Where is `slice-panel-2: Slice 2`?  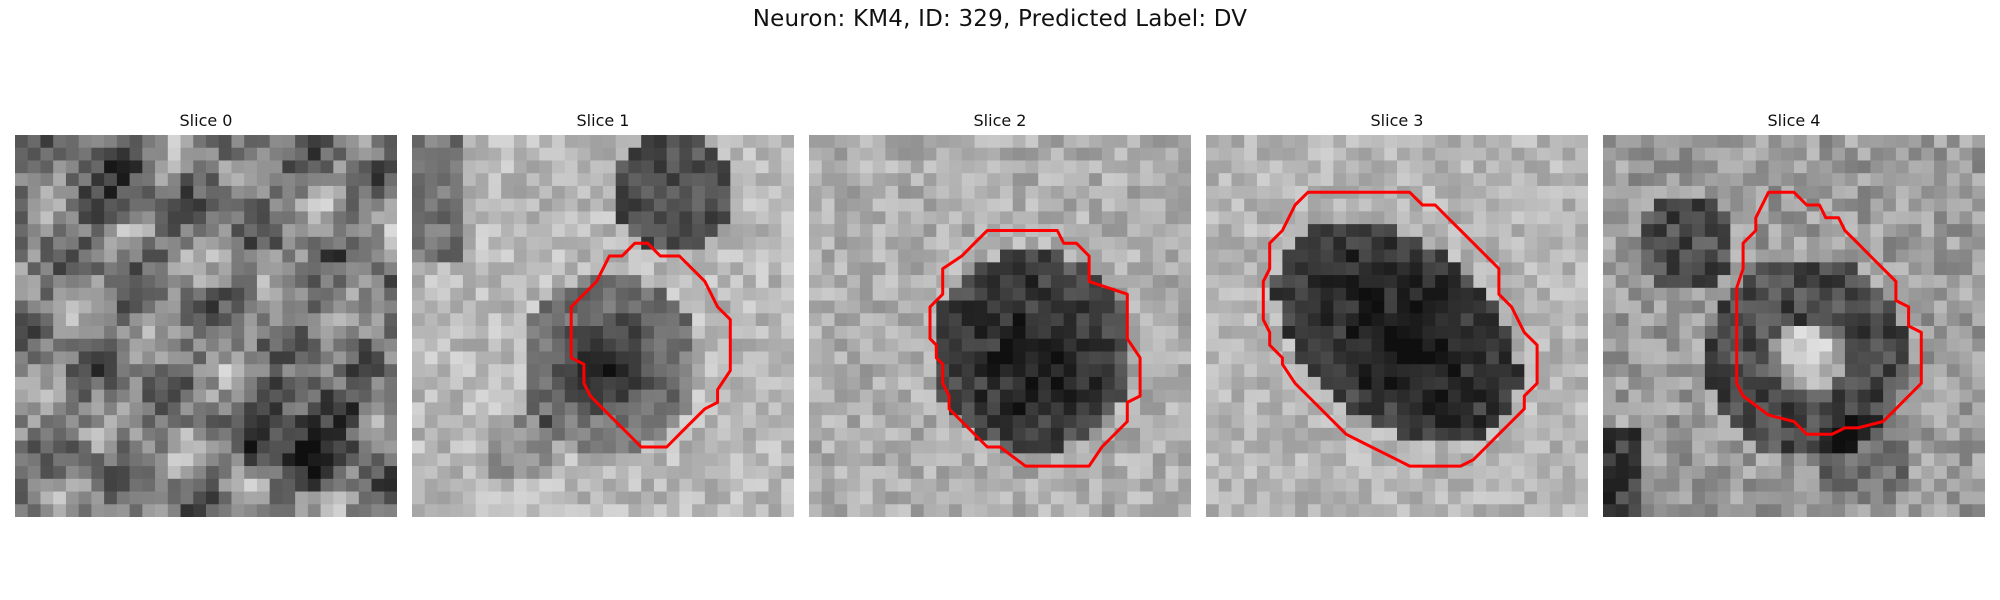
slice-panel-2: Slice 2 is located at coordinates (1000, 312).